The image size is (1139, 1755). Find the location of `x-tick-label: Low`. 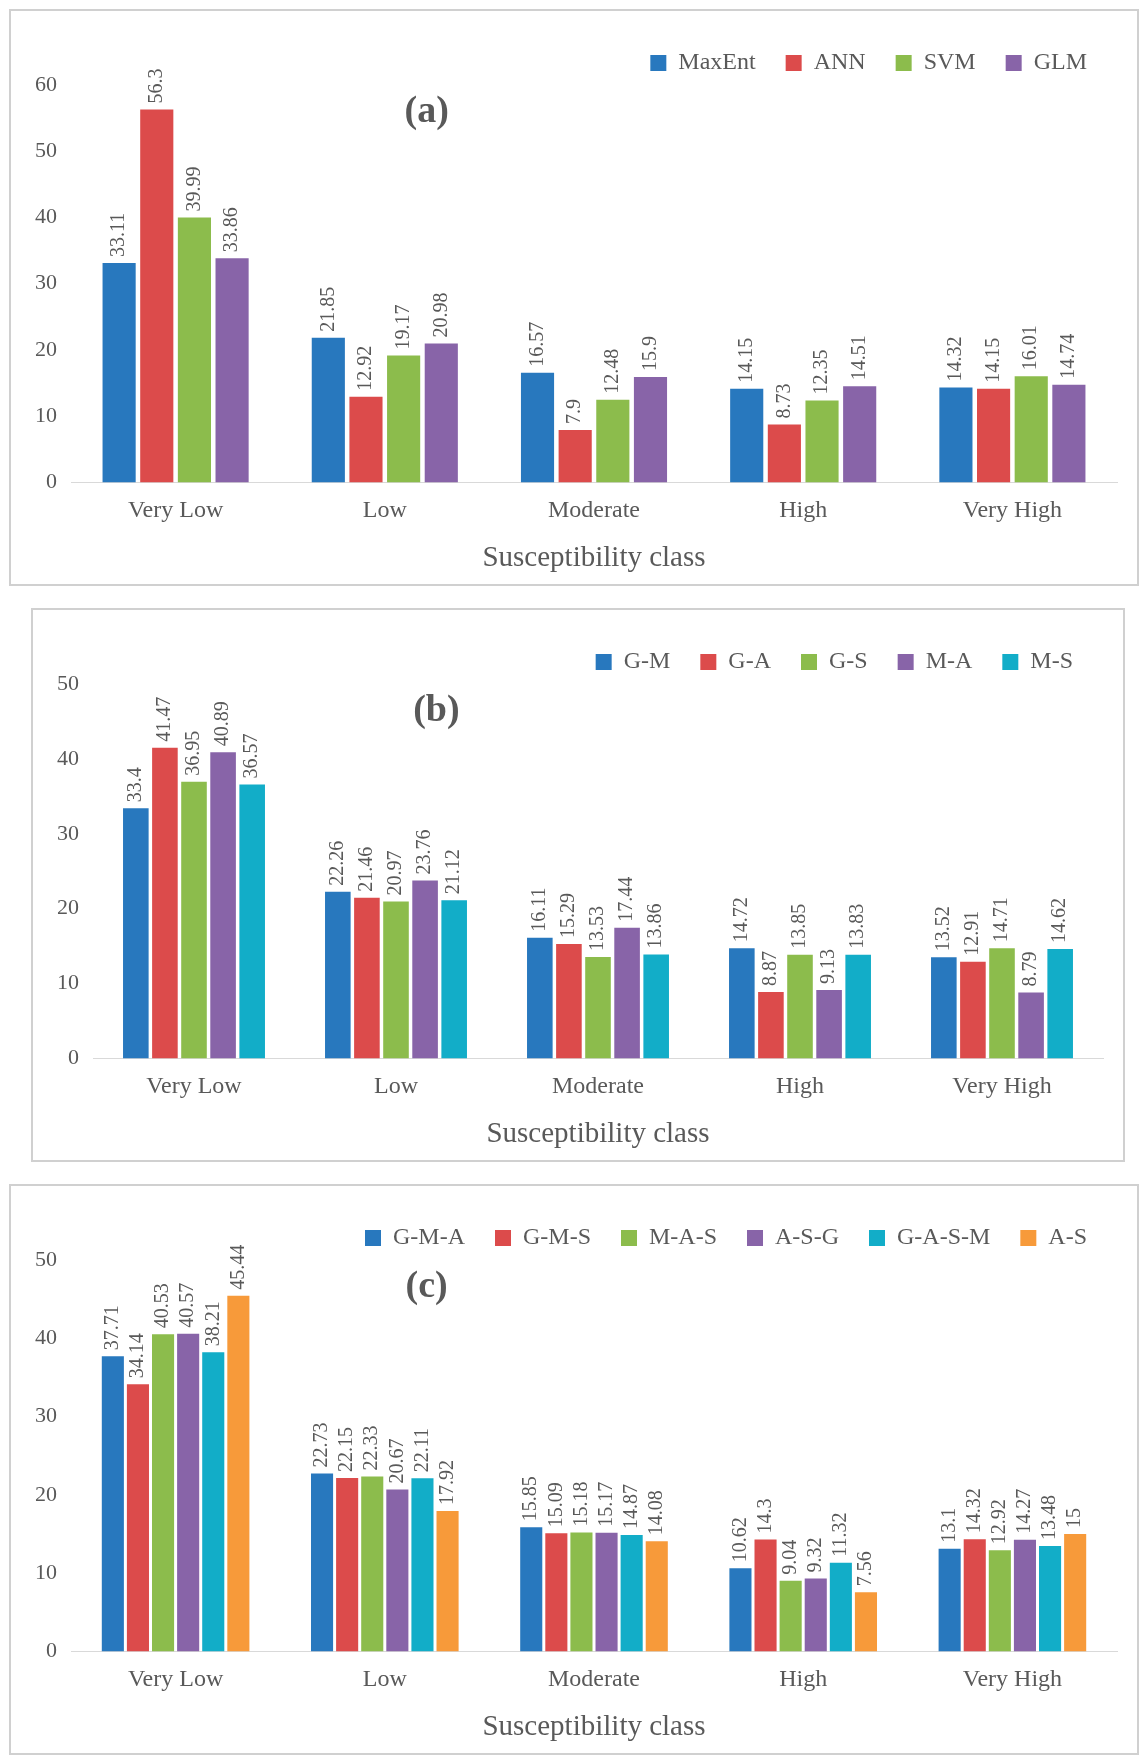

x-tick-label: Low is located at coordinates (385, 509).